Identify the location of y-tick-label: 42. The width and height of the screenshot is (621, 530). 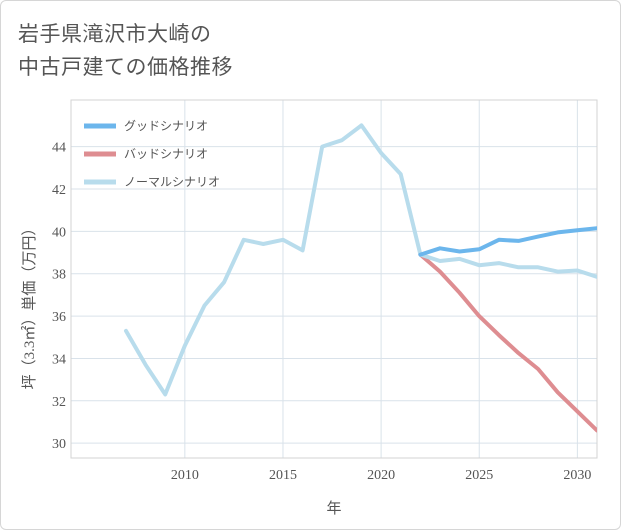
(59, 190).